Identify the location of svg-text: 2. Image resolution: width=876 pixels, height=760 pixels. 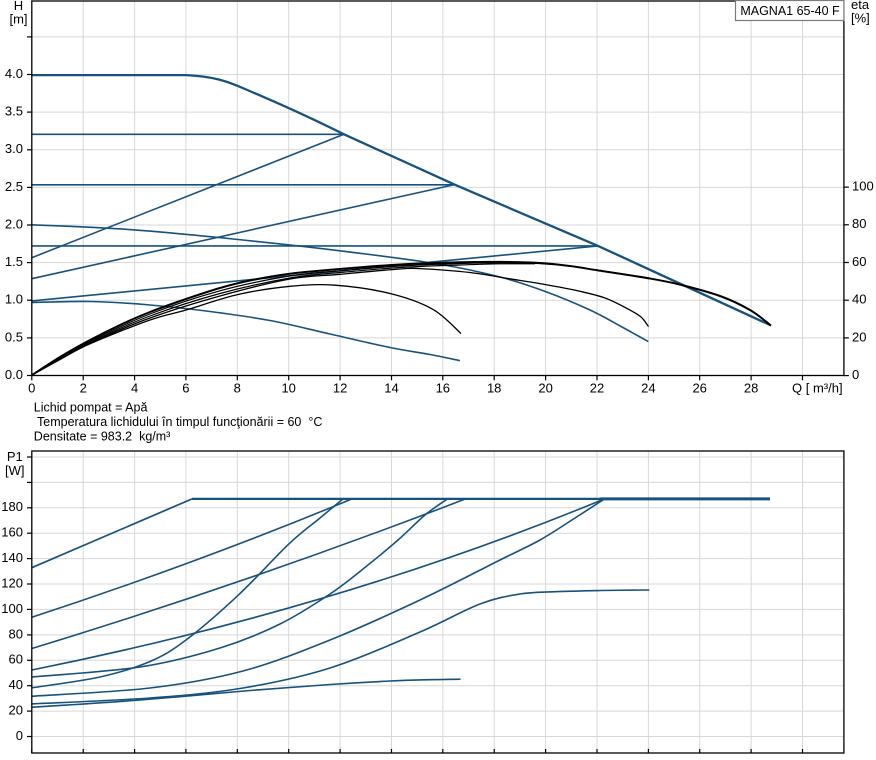
(83, 388).